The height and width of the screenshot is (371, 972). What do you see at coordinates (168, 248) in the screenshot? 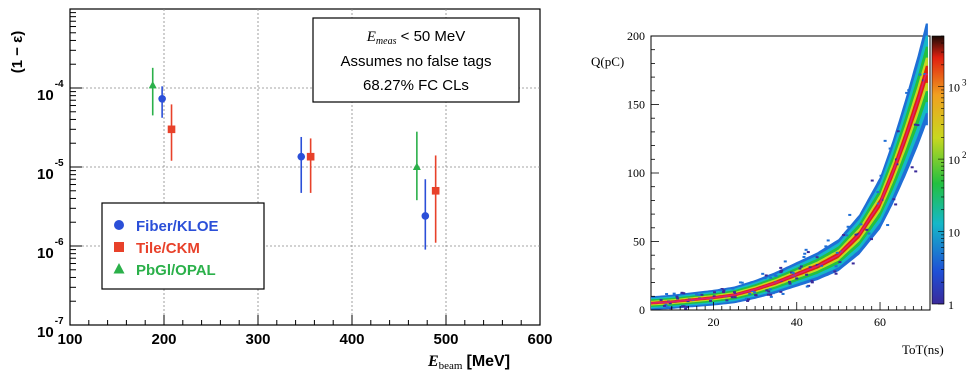
I see `legend-label: Tile/CKM` at bounding box center [168, 248].